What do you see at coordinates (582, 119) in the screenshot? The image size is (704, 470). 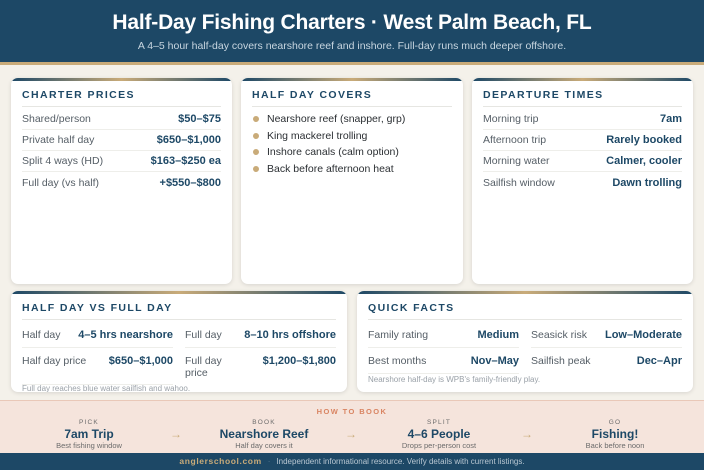 I see `departure-row: Morning trip 7am` at bounding box center [582, 119].